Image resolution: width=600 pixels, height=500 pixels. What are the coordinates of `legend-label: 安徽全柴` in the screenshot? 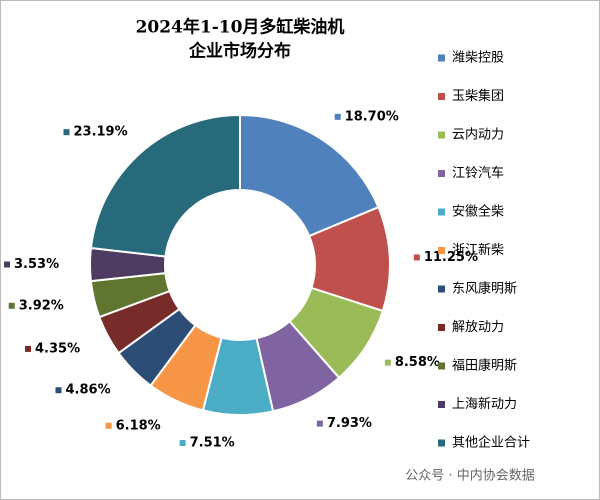 It's located at (478, 212).